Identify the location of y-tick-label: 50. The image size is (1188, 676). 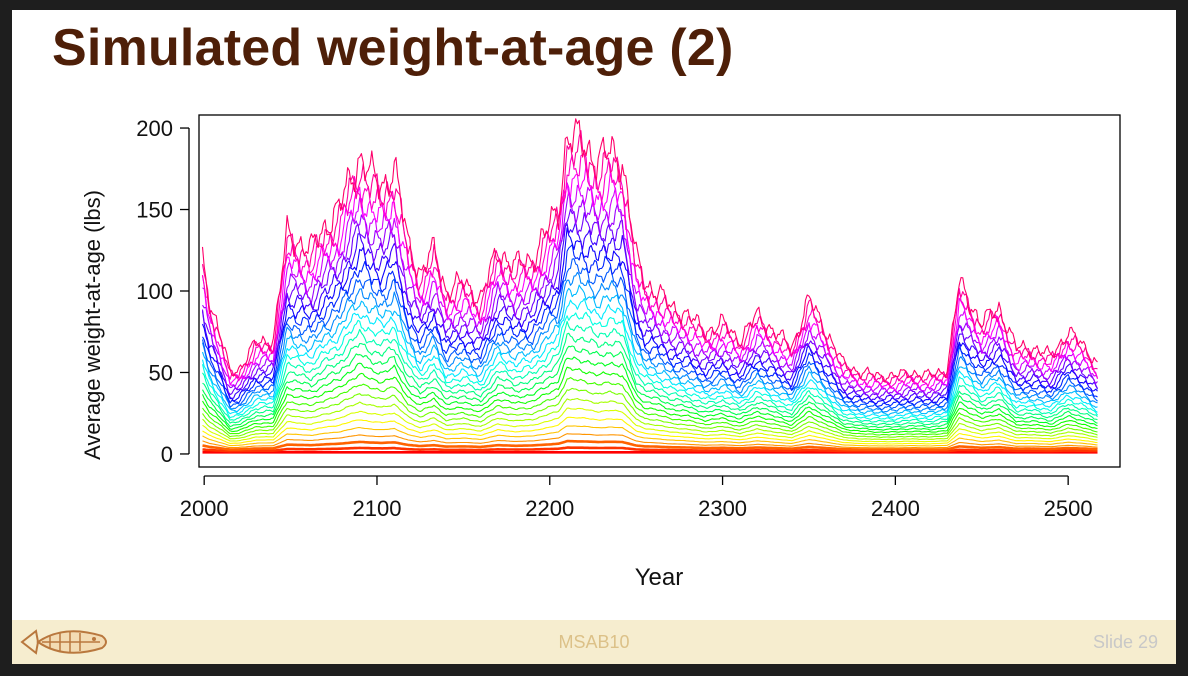
(161, 372).